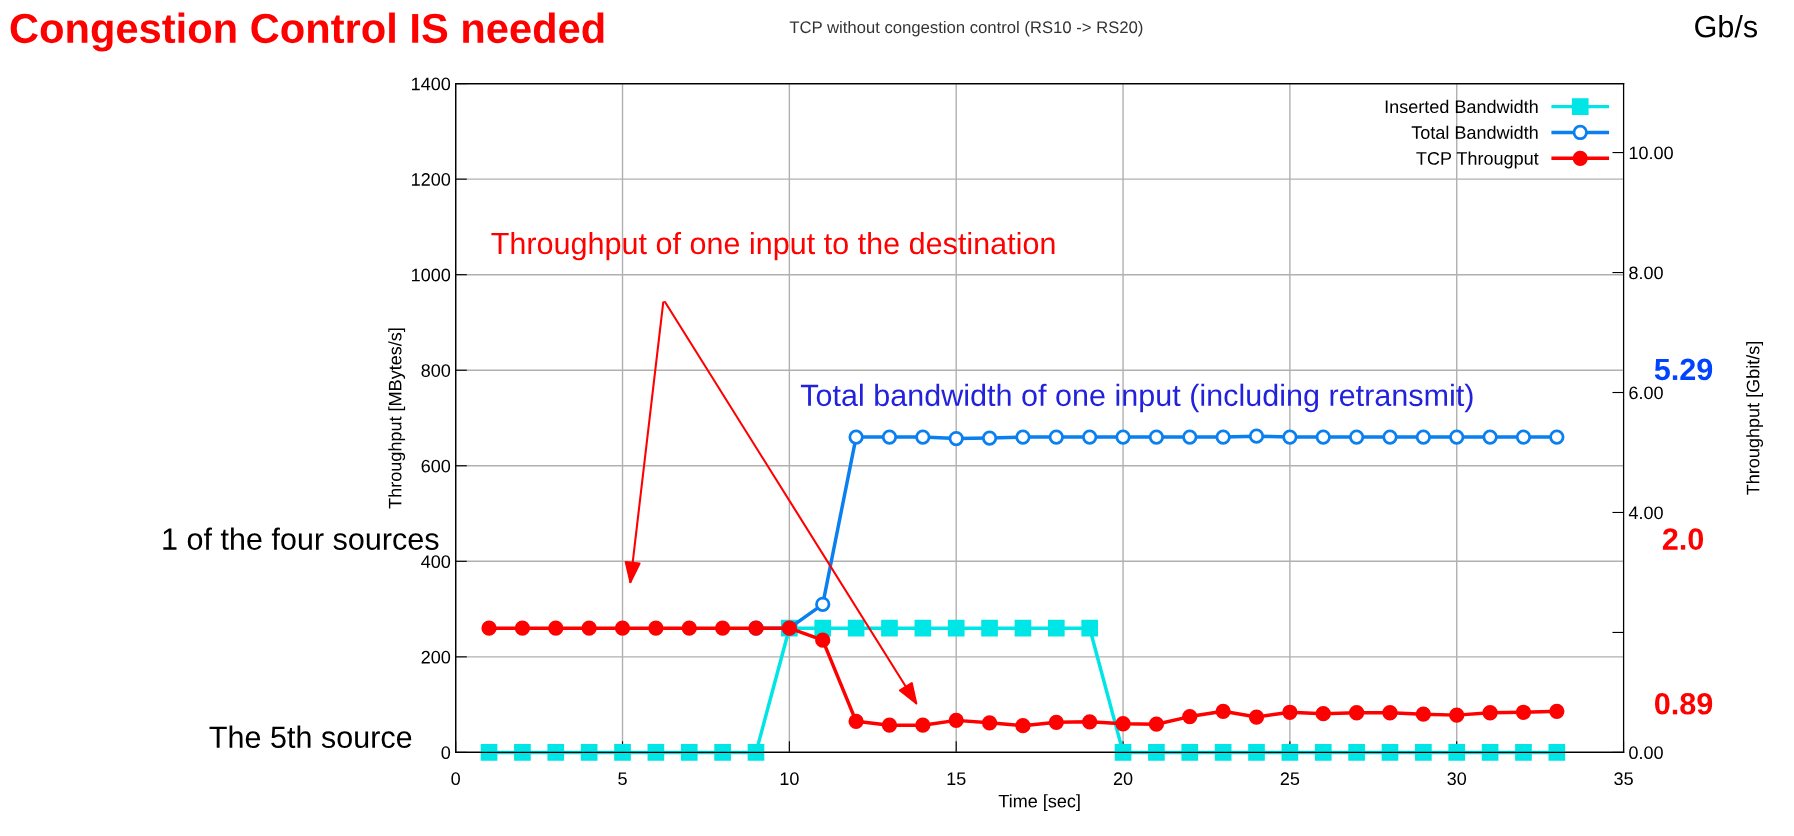 The image size is (1794, 836). What do you see at coordinates (789, 779) in the screenshot?
I see `x-tick-label: 10` at bounding box center [789, 779].